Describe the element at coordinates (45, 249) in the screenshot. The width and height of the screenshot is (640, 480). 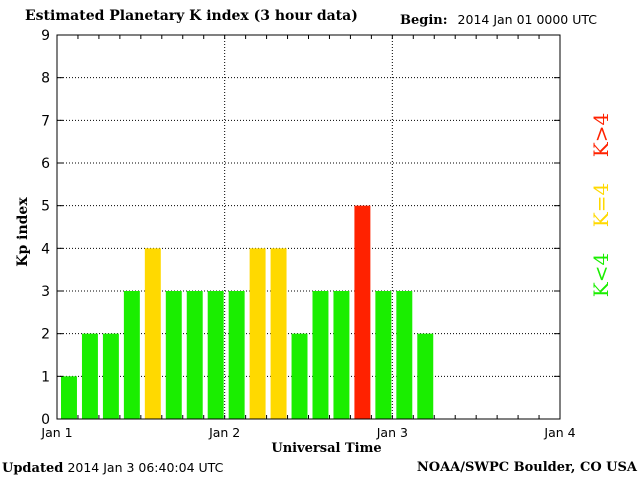
I see `y-tick-label: 4` at that location.